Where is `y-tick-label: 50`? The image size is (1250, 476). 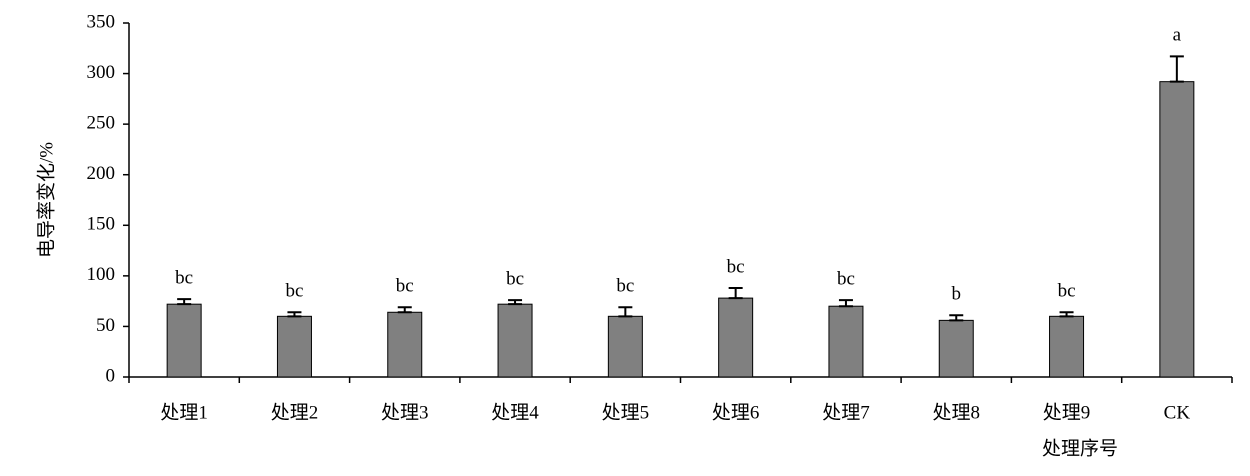 y-tick-label: 50 is located at coordinates (105, 325).